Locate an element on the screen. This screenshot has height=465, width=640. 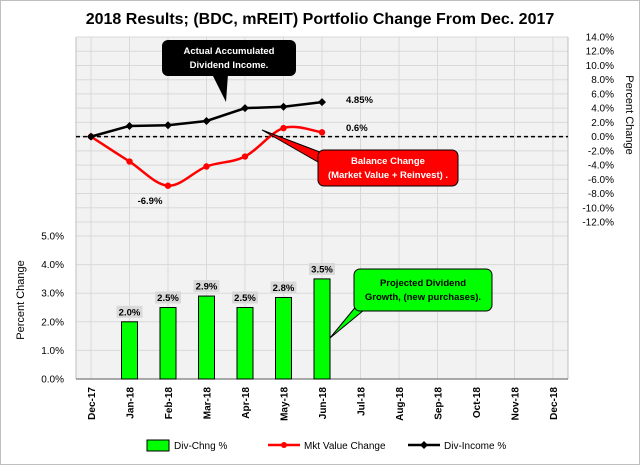
bar-series: 2.0% 2.5% 2.9% 2.5% 2.8% 3.5% is located at coordinates (225, 321).